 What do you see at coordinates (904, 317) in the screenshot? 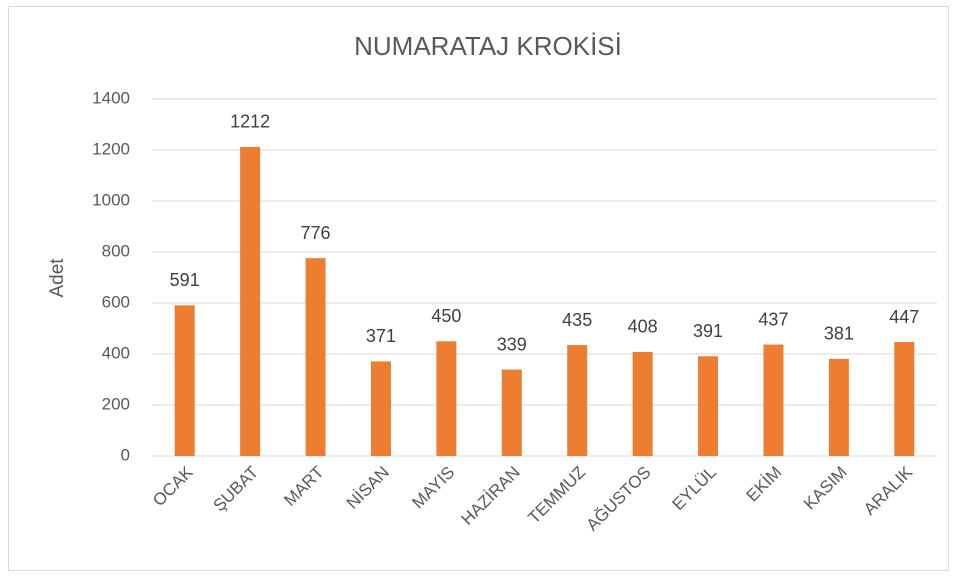
I see `data-label: 447` at bounding box center [904, 317].